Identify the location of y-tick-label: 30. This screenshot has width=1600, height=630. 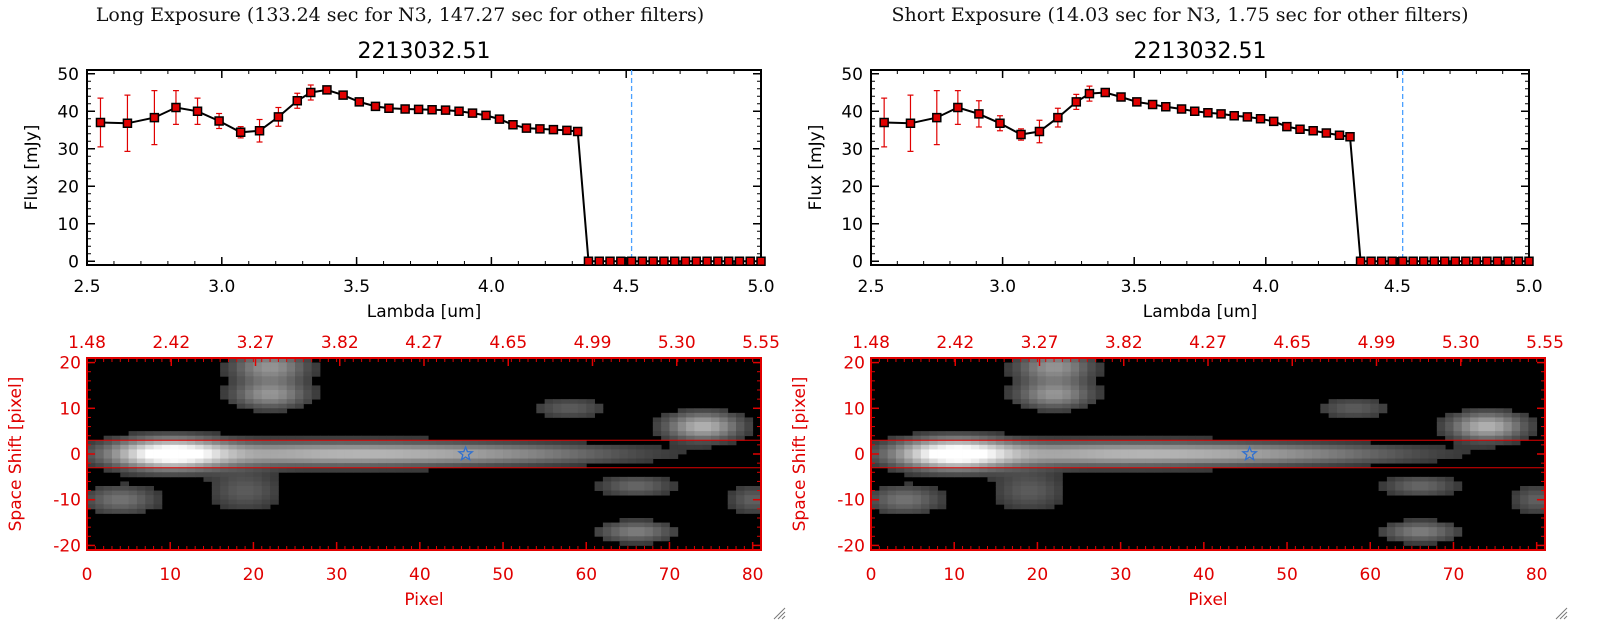
(68, 150).